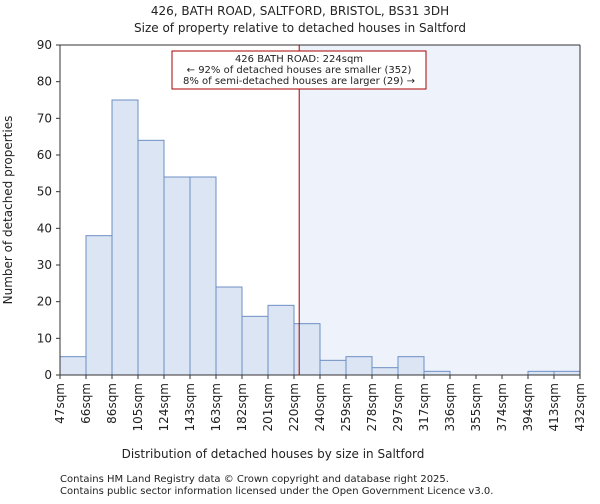 Image resolution: width=600 pixels, height=504 pixels. I want to click on y-tick-label-50: 50, so click(44, 192).